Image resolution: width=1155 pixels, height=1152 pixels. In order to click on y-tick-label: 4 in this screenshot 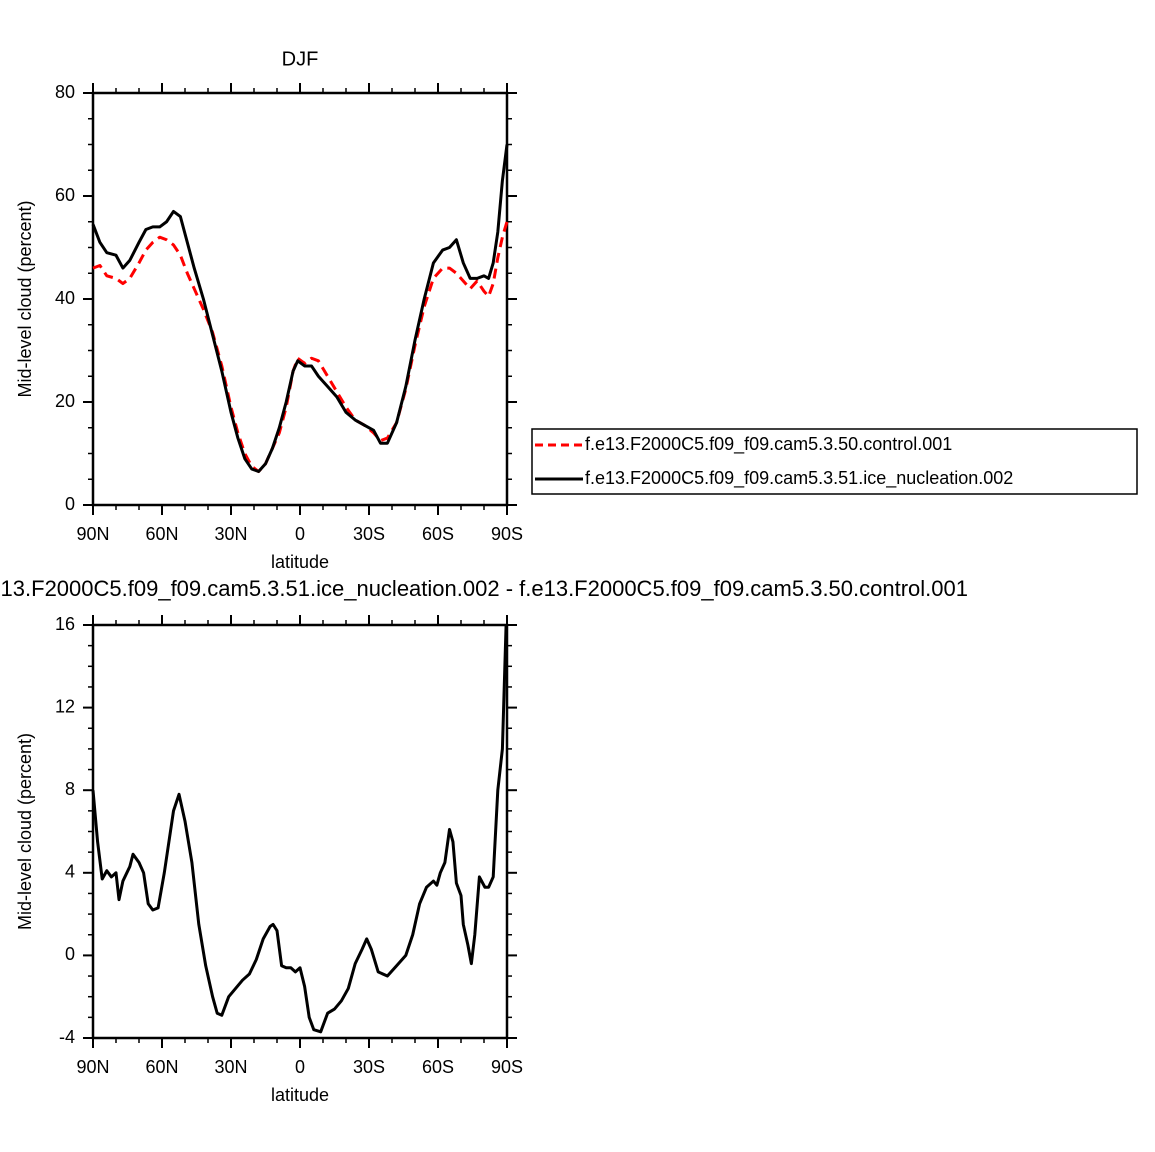, I will do `click(70, 872)`.